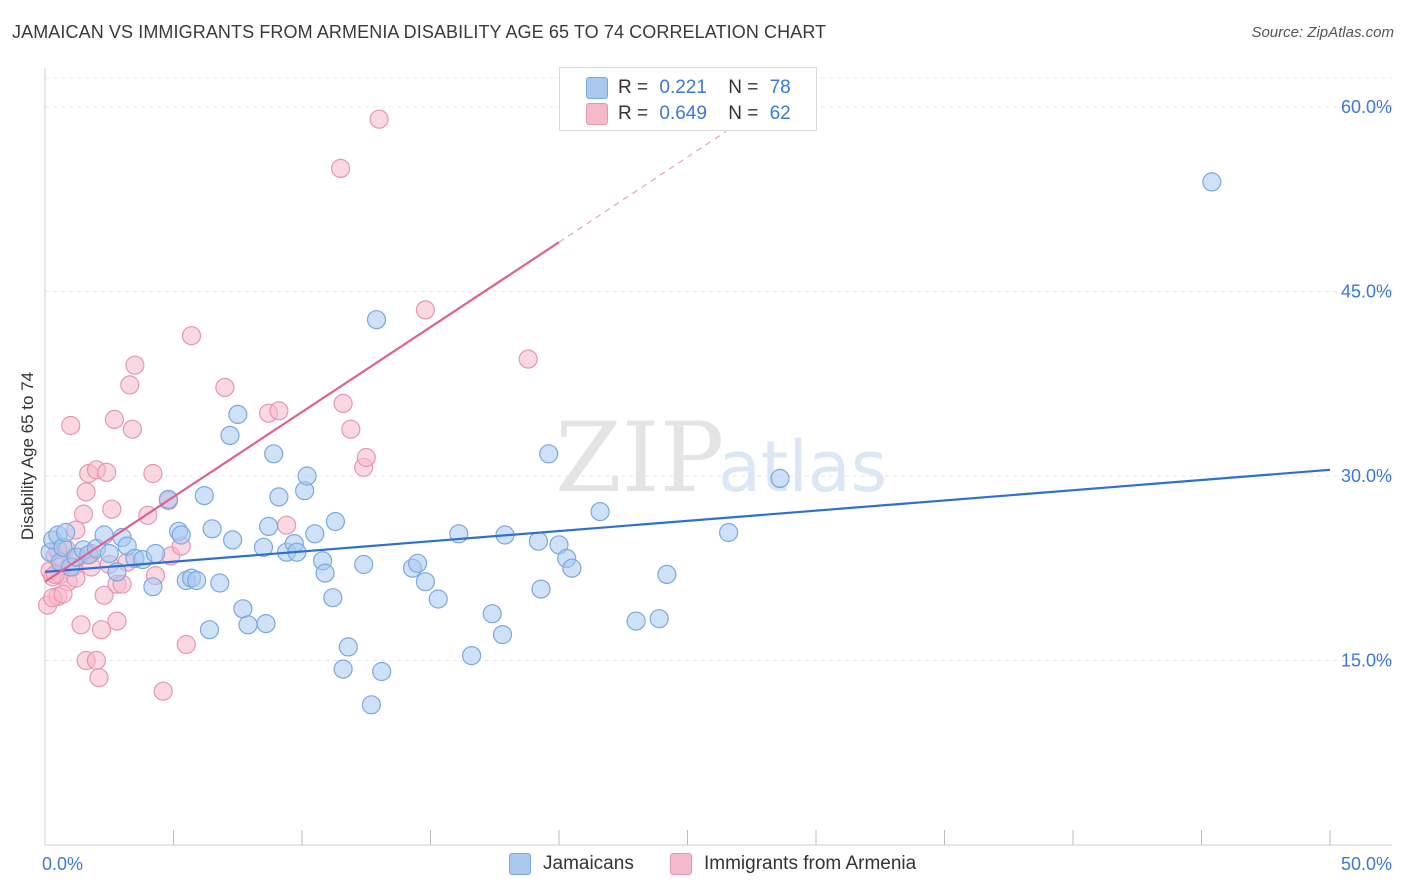  Describe the element at coordinates (683, 113) in the screenshot. I see `legend-r-value: 0.649` at that location.